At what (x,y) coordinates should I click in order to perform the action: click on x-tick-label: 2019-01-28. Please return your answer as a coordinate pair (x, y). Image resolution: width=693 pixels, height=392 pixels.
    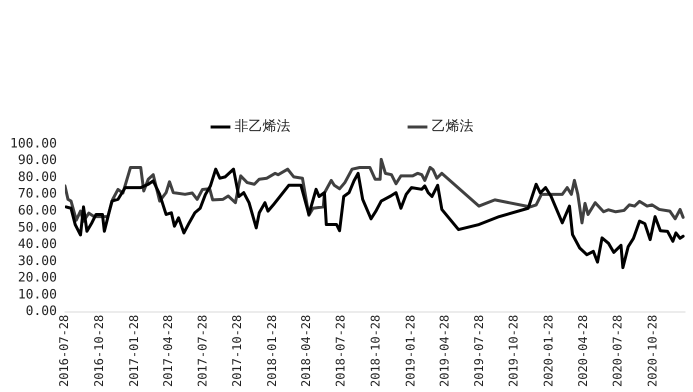
    Looking at the image, I should click on (410, 351).